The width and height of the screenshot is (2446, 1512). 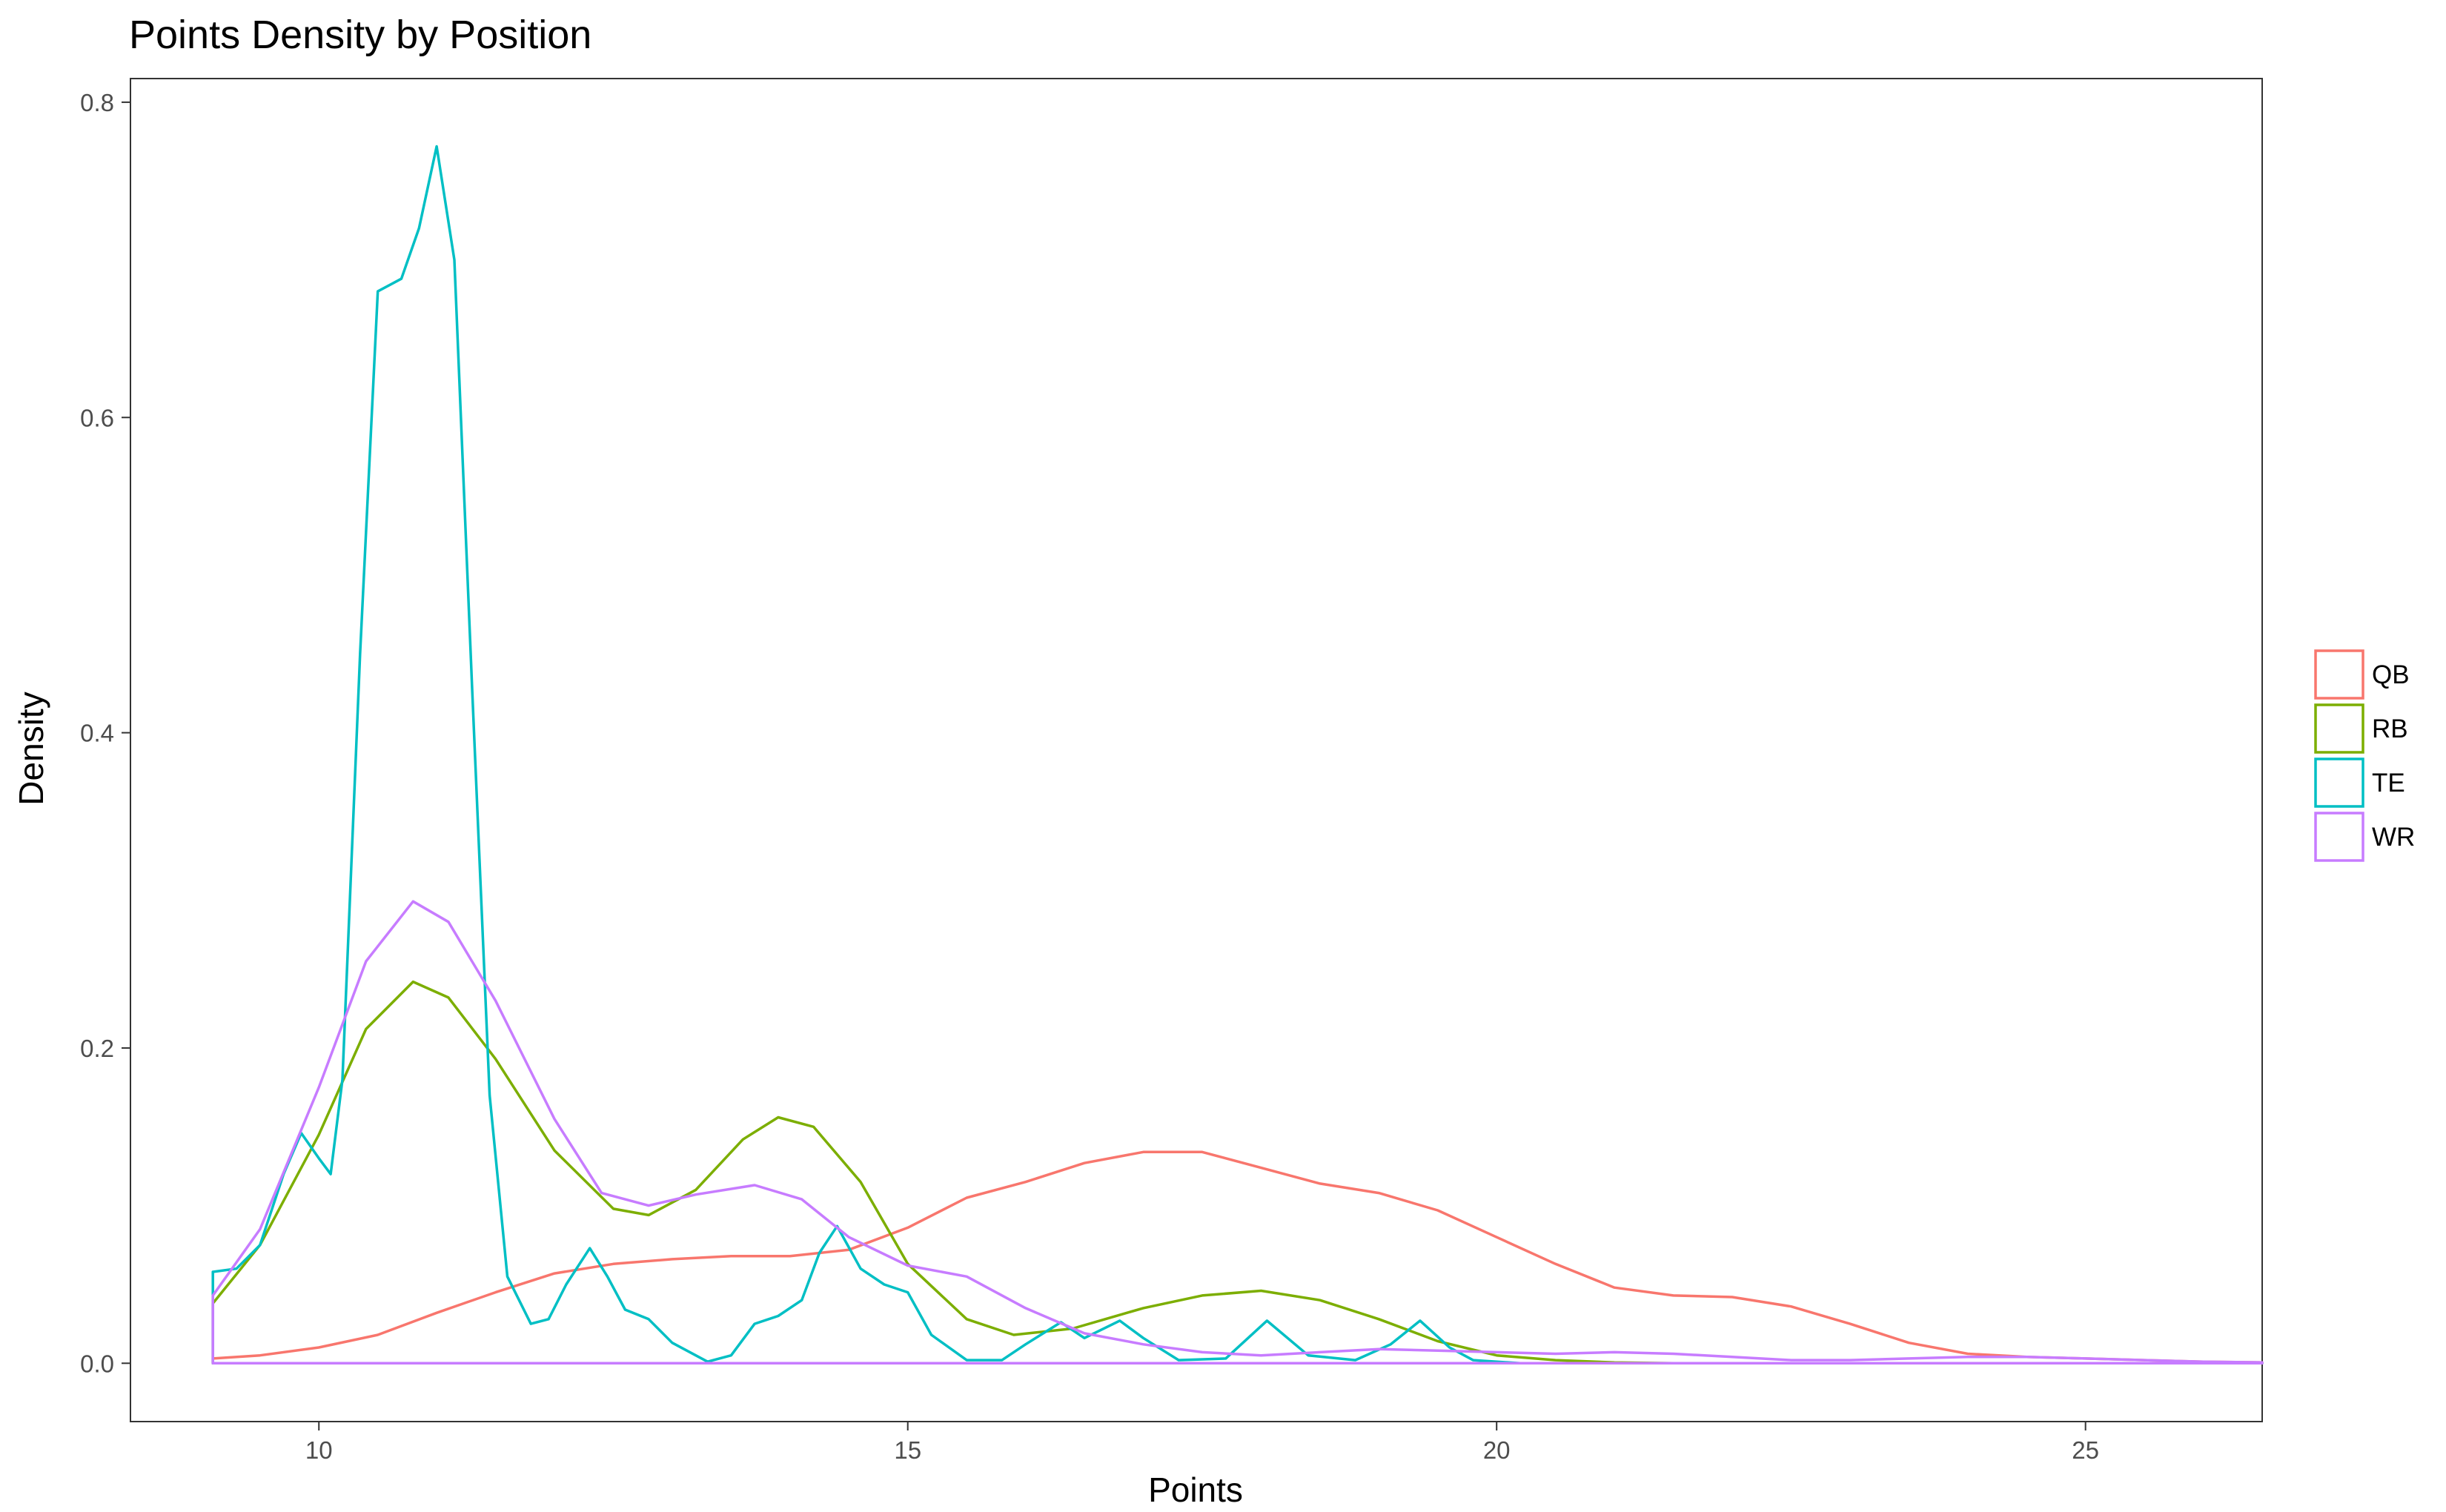 I want to click on legend: QB RB TE WR, so click(x=2364, y=756).